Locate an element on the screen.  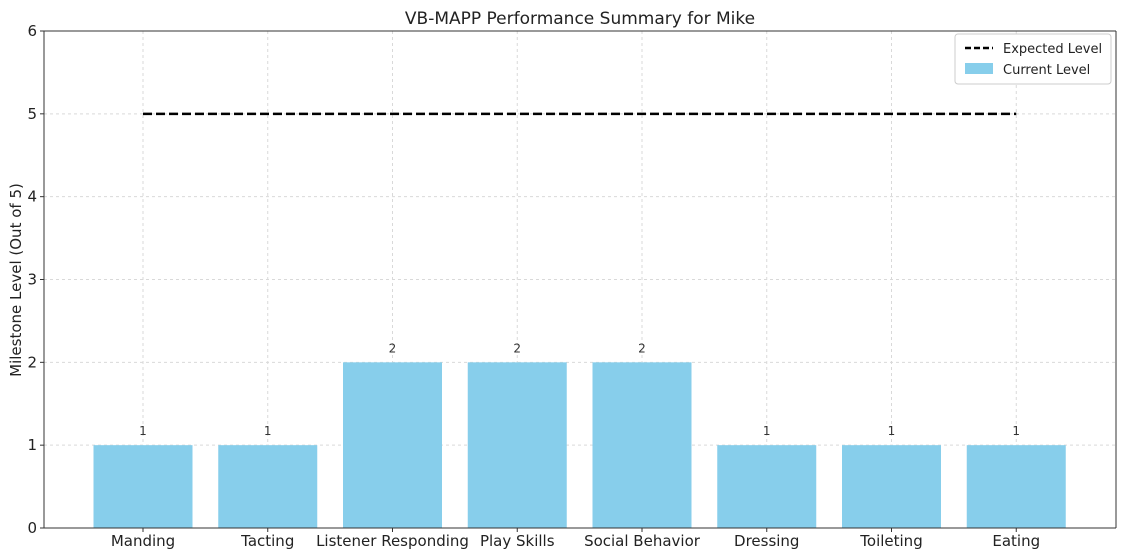
x-tick-label-play-skills: Play Skills is located at coordinates (517, 541).